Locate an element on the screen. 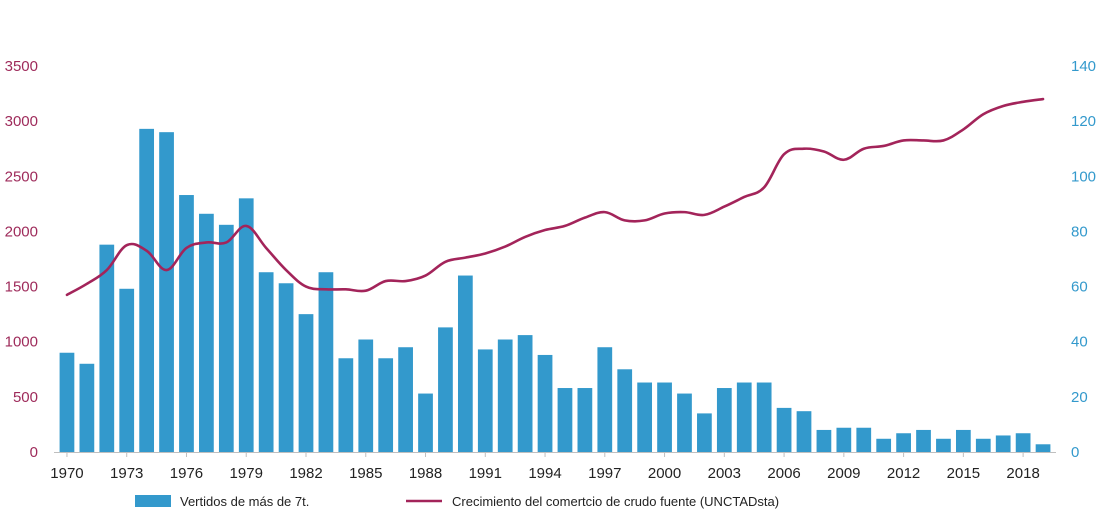 This screenshot has height=519, width=1113. left-tick-label: 500 is located at coordinates (25, 397).